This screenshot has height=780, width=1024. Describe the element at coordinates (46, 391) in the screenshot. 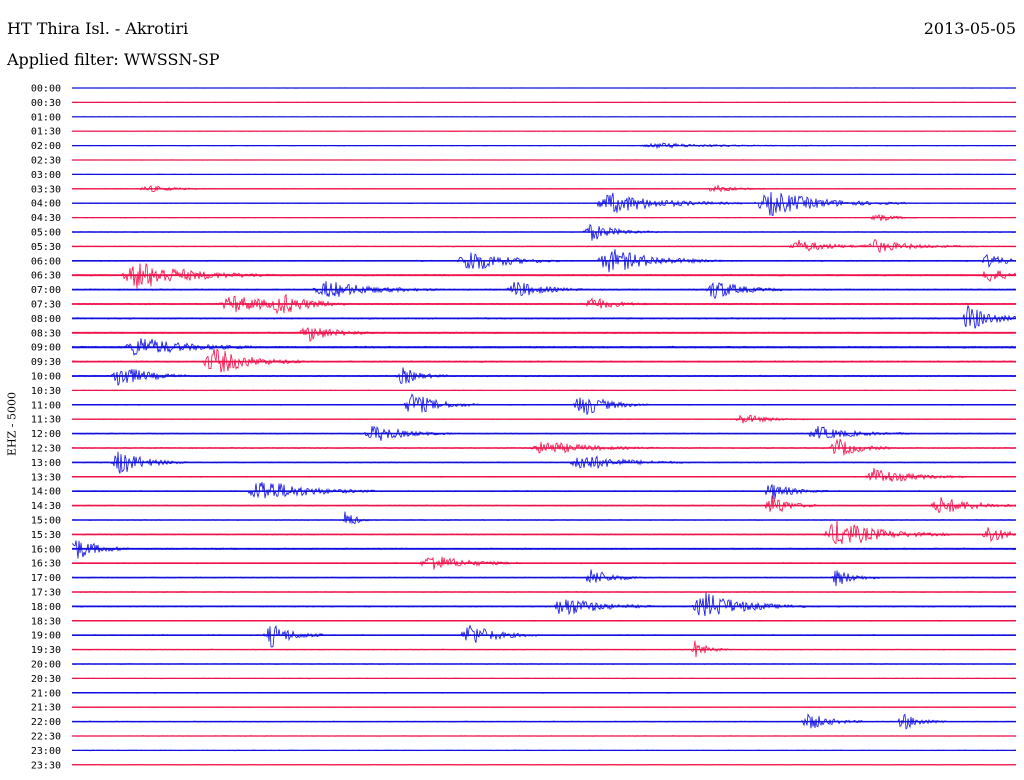

I see `time-label: 10:30` at that location.